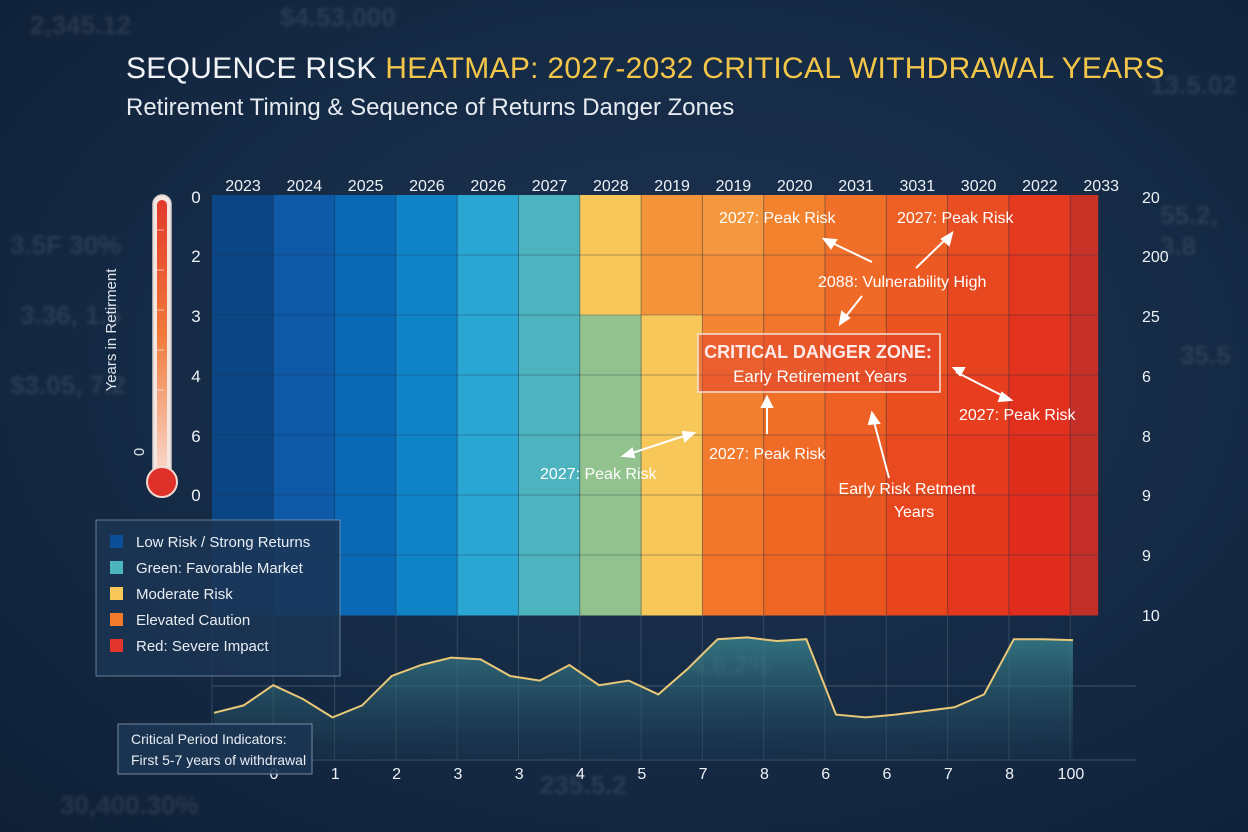 The width and height of the screenshot is (1248, 832). Describe the element at coordinates (1155, 257) in the screenshot. I see `y-right-tick-label: 200` at that location.